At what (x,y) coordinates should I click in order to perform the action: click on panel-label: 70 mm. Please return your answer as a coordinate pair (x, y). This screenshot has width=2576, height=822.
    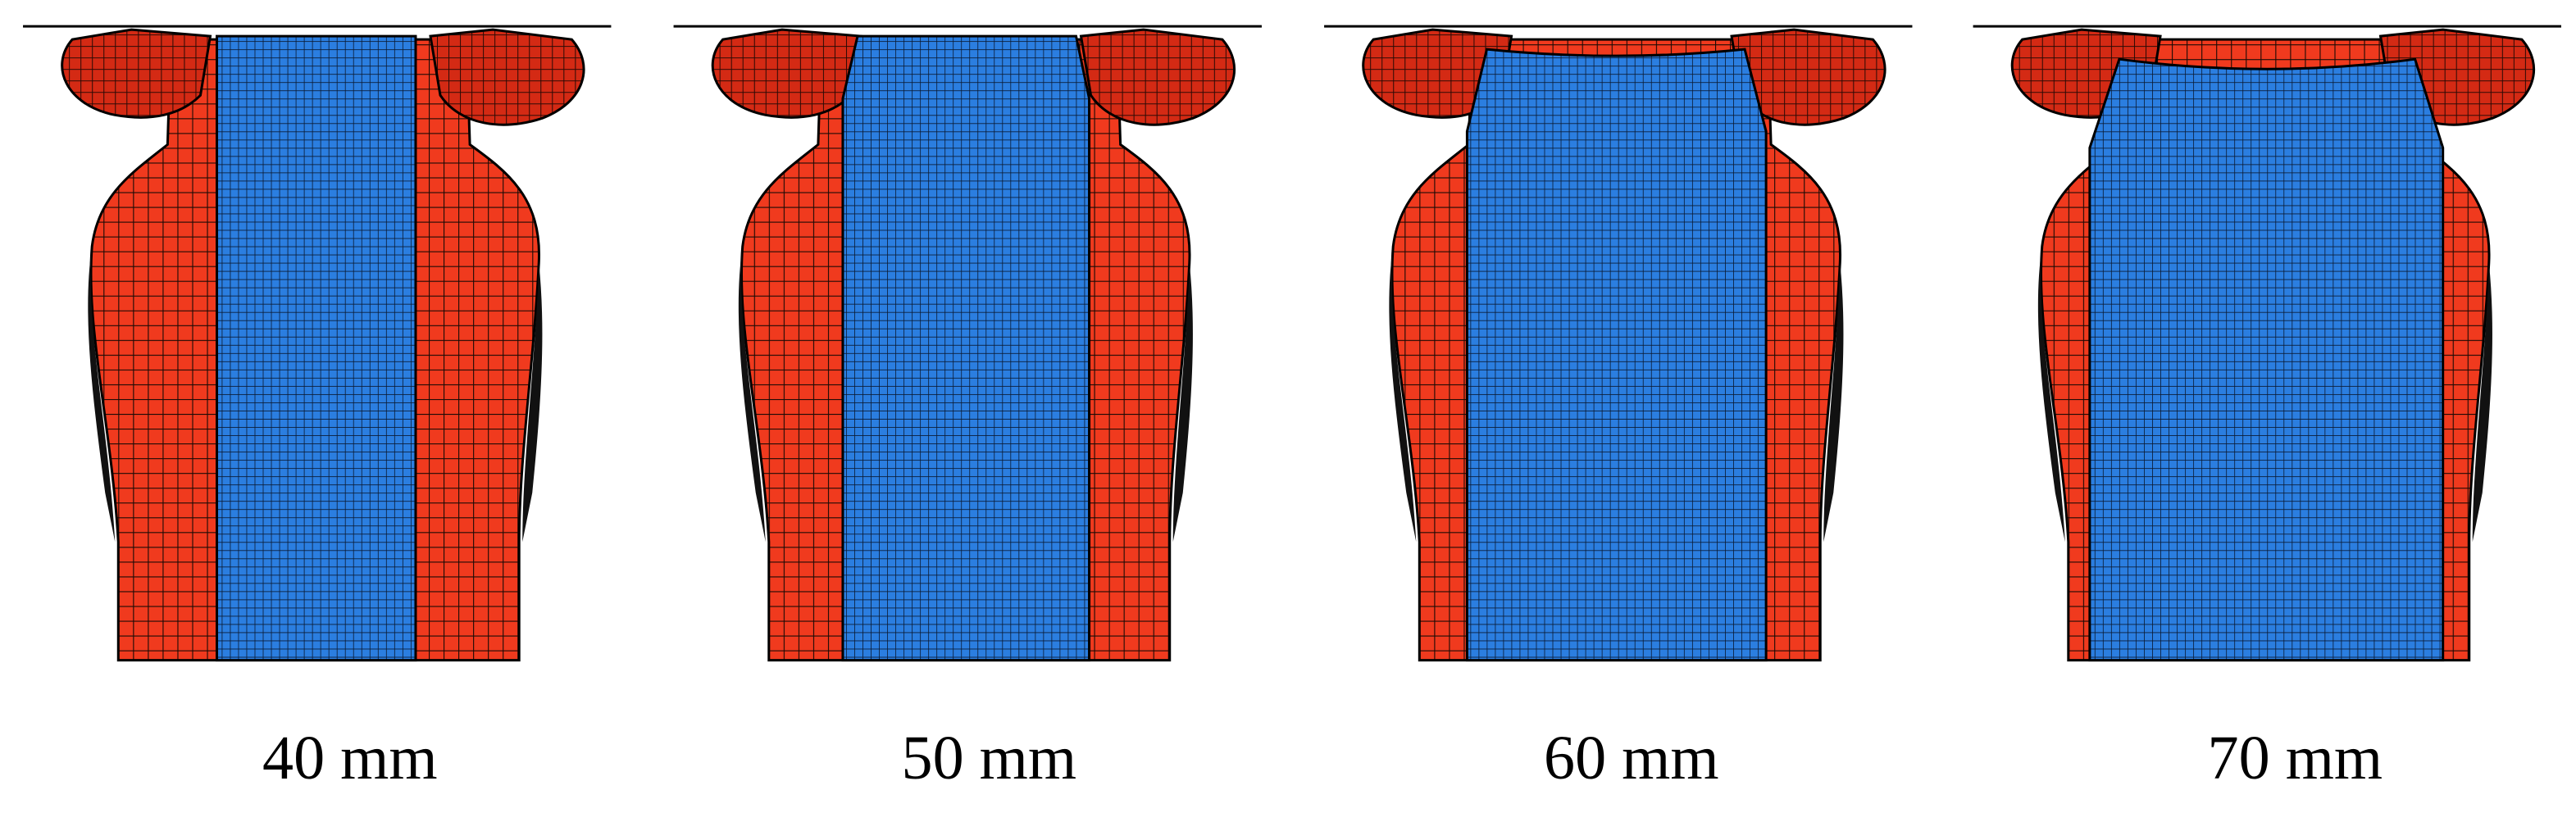
    Looking at the image, I should click on (2296, 758).